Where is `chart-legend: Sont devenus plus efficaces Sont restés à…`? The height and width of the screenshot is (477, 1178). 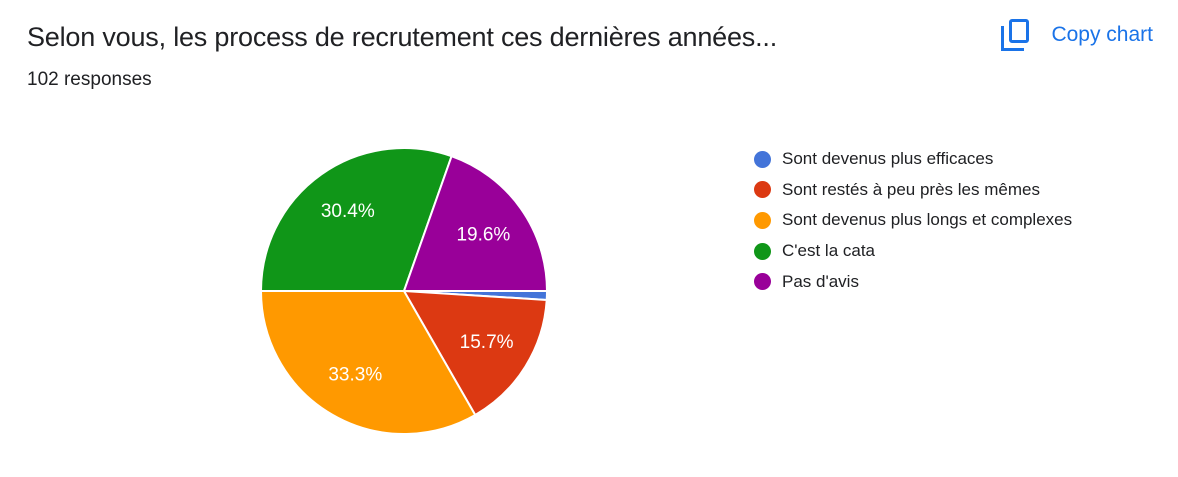
chart-legend: Sont devenus plus efficaces Sont restés à… is located at coordinates (913, 220).